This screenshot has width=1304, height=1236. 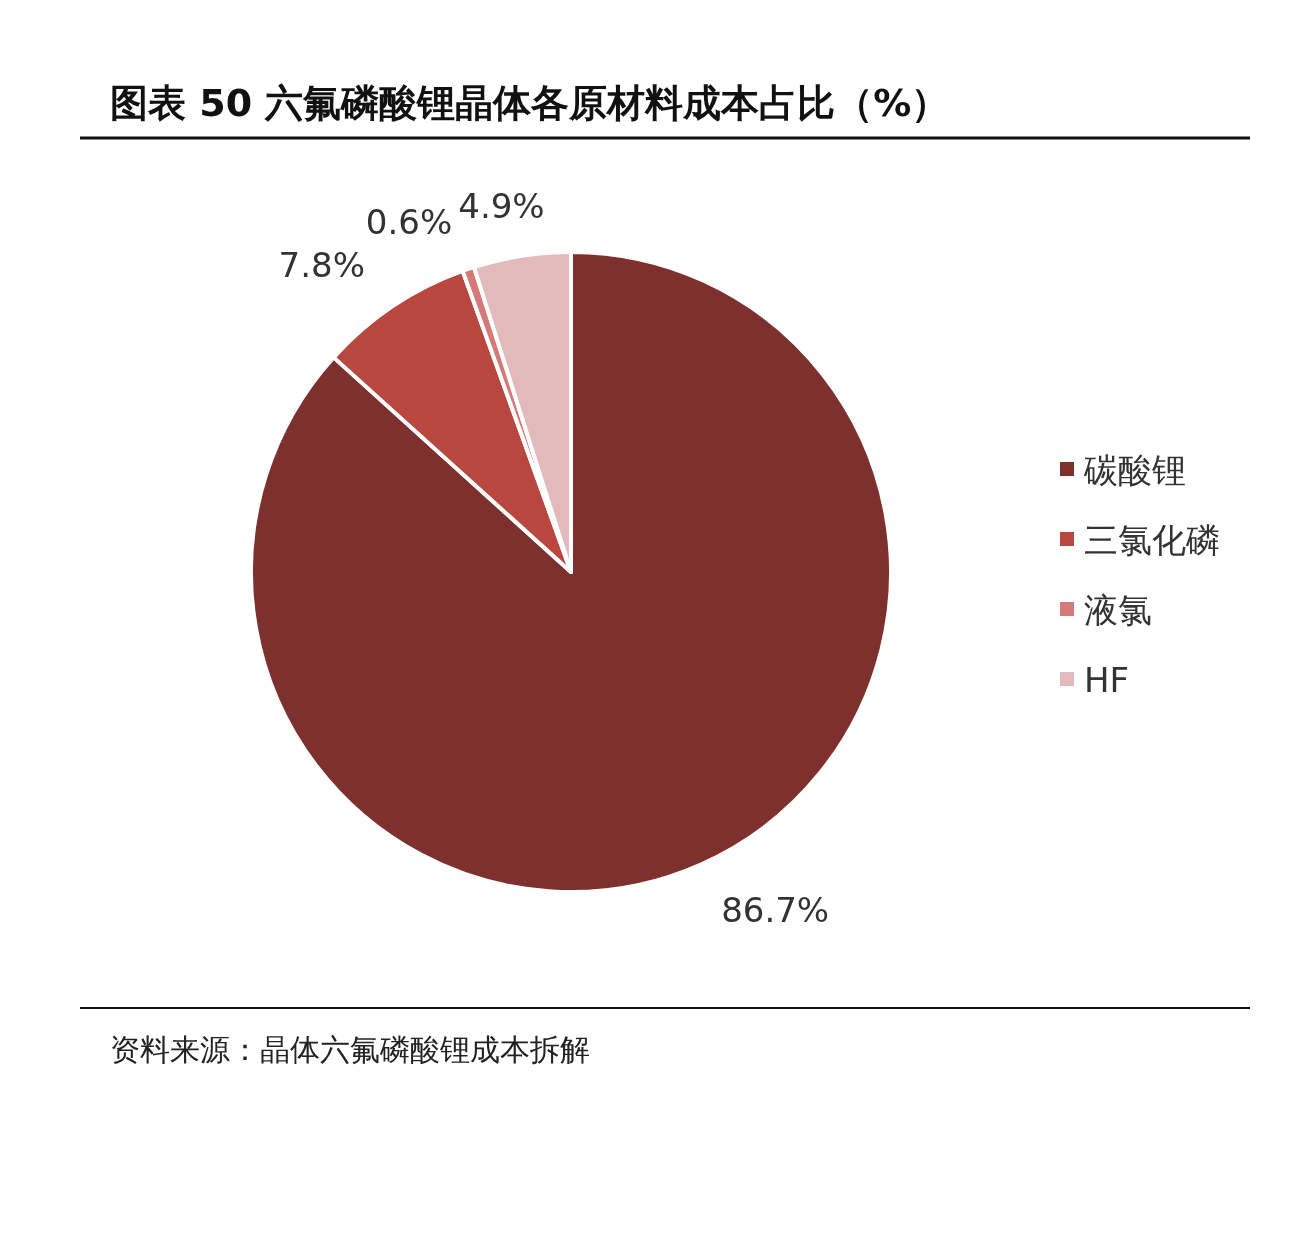 What do you see at coordinates (409, 221) in the screenshot?
I see `data-label: 0.6%` at bounding box center [409, 221].